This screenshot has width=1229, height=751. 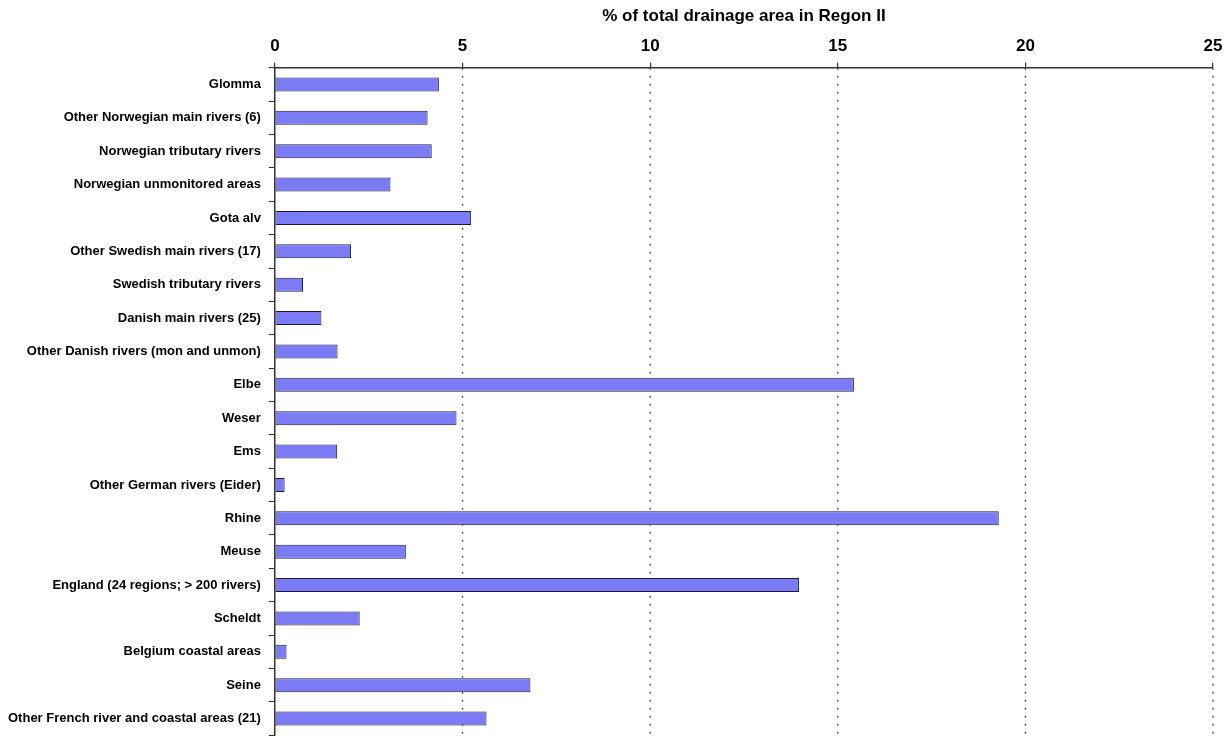 What do you see at coordinates (237, 617) in the screenshot?
I see `y-tick-label: Scheldt` at bounding box center [237, 617].